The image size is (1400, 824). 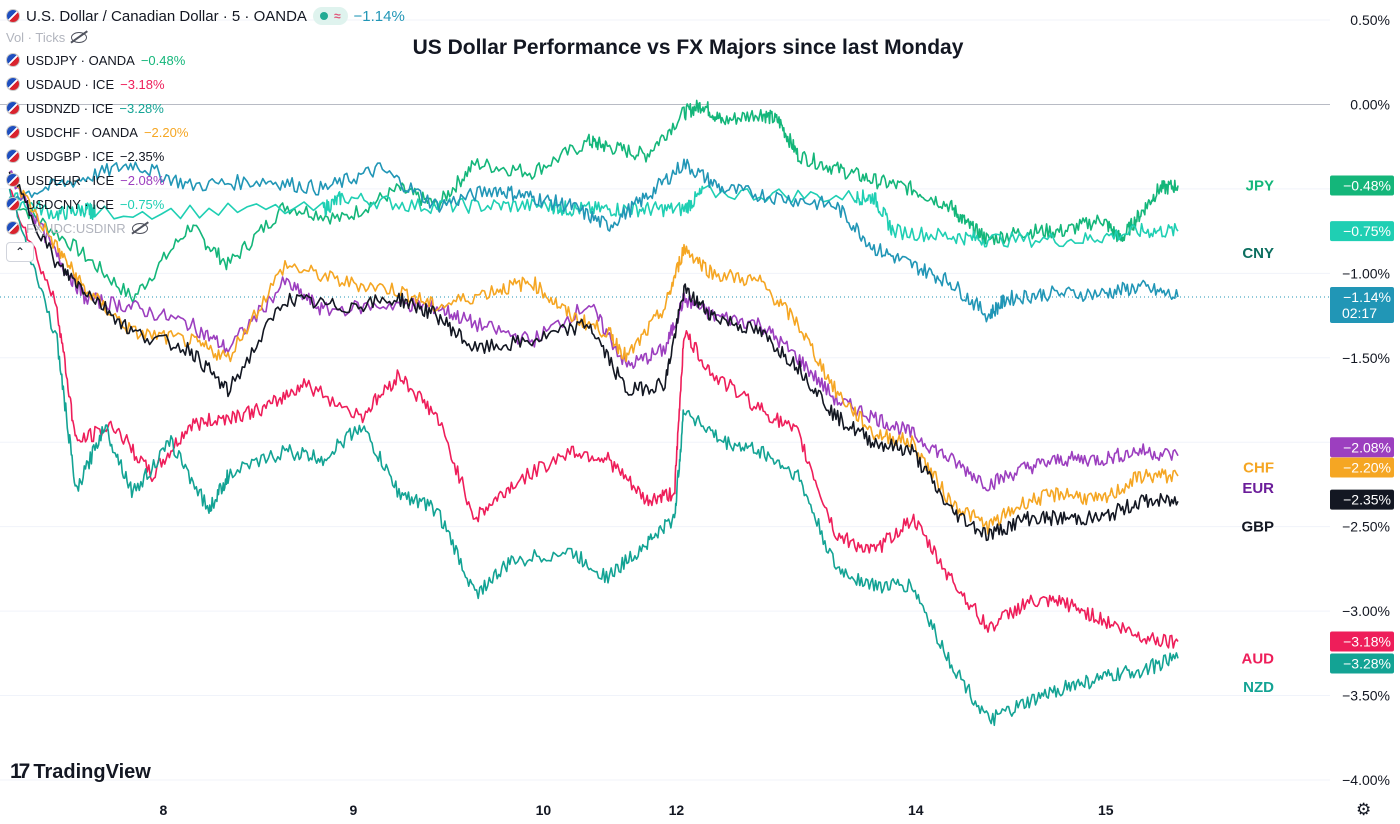 What do you see at coordinates (916, 810) in the screenshot?
I see `x-tick-label: 14` at bounding box center [916, 810].